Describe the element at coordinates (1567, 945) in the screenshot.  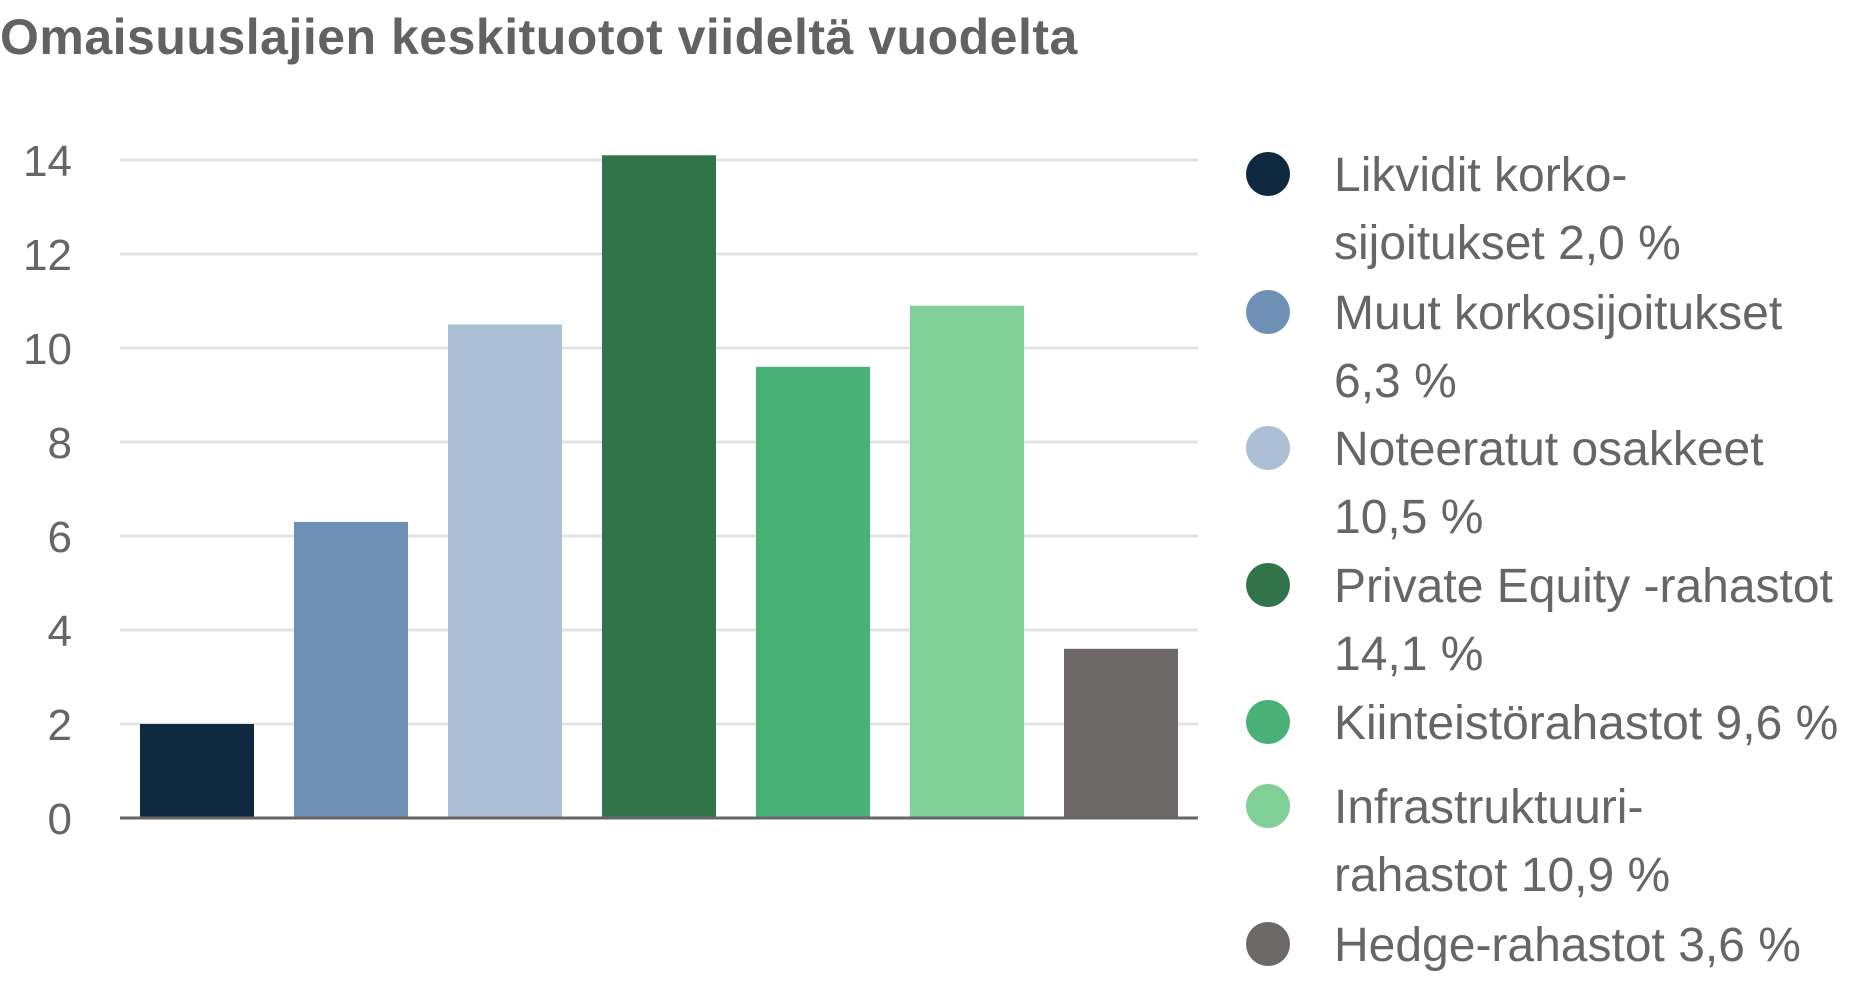
I see `legend-label: Hedge-rahastot 3,6 %` at that location.